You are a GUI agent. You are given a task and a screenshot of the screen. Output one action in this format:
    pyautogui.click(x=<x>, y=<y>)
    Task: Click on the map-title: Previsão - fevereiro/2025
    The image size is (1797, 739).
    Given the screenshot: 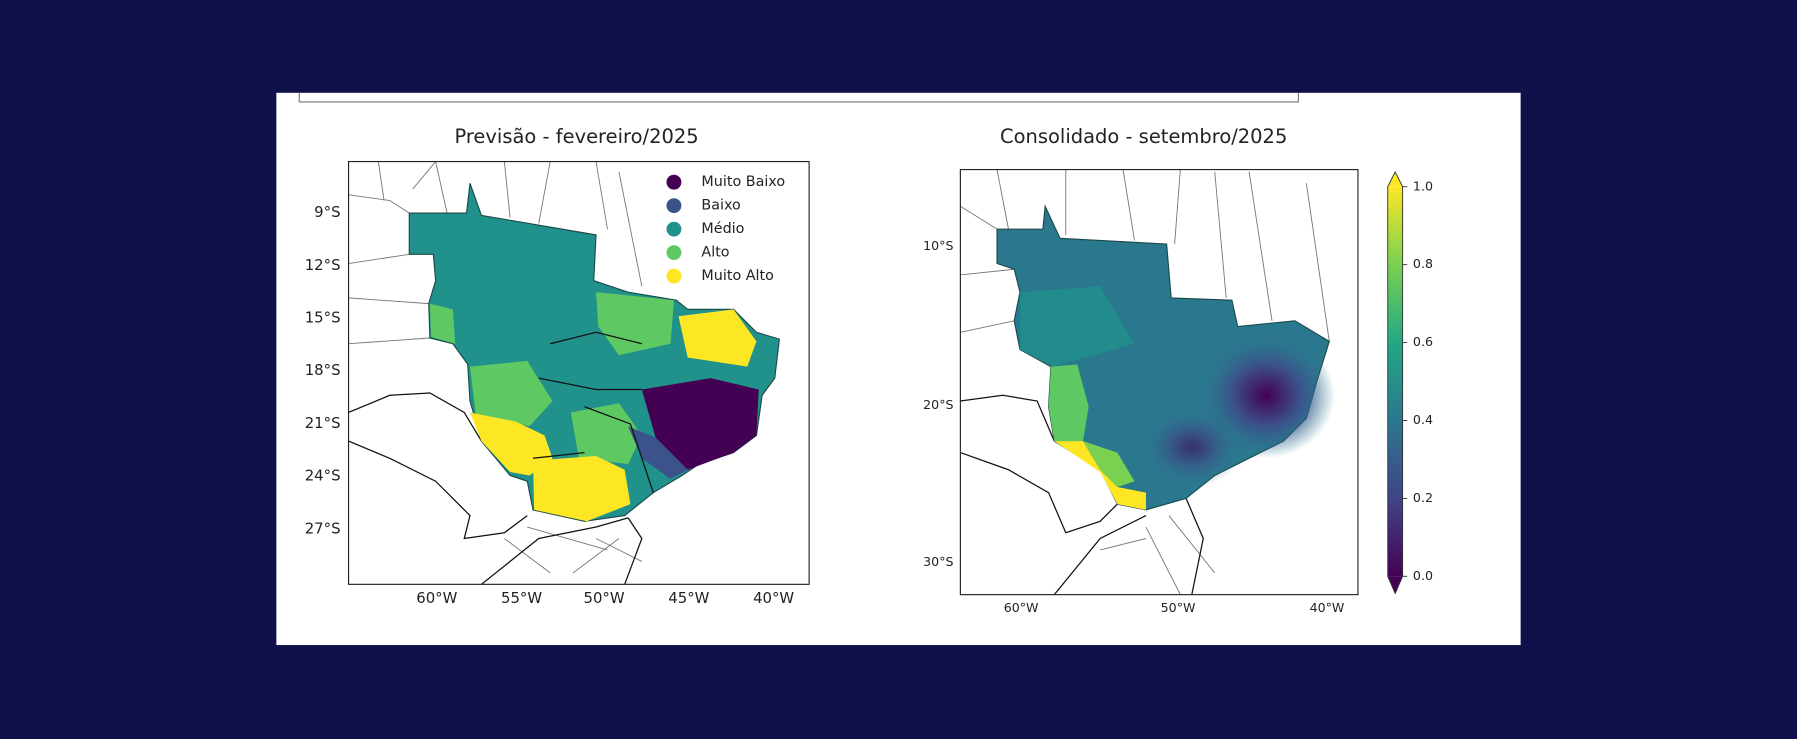 What is the action you would take?
    pyautogui.click(x=576, y=136)
    